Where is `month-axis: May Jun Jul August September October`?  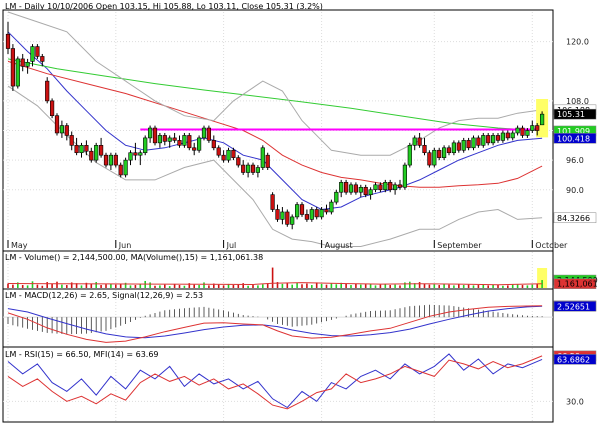 month-axis: May Jun Jul August September October is located at coordinates (287, 245).